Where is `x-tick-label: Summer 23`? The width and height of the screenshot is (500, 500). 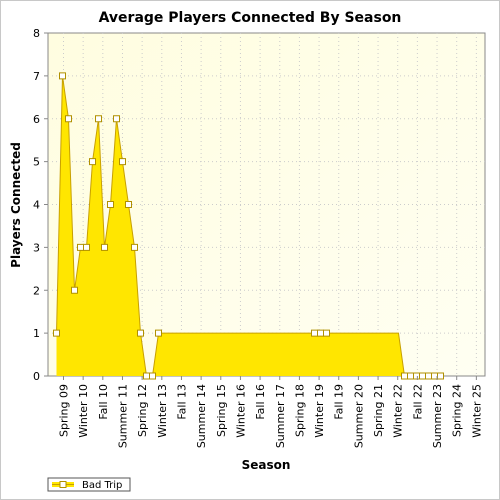 x-tick-label: Summer 23 is located at coordinates (437, 416).